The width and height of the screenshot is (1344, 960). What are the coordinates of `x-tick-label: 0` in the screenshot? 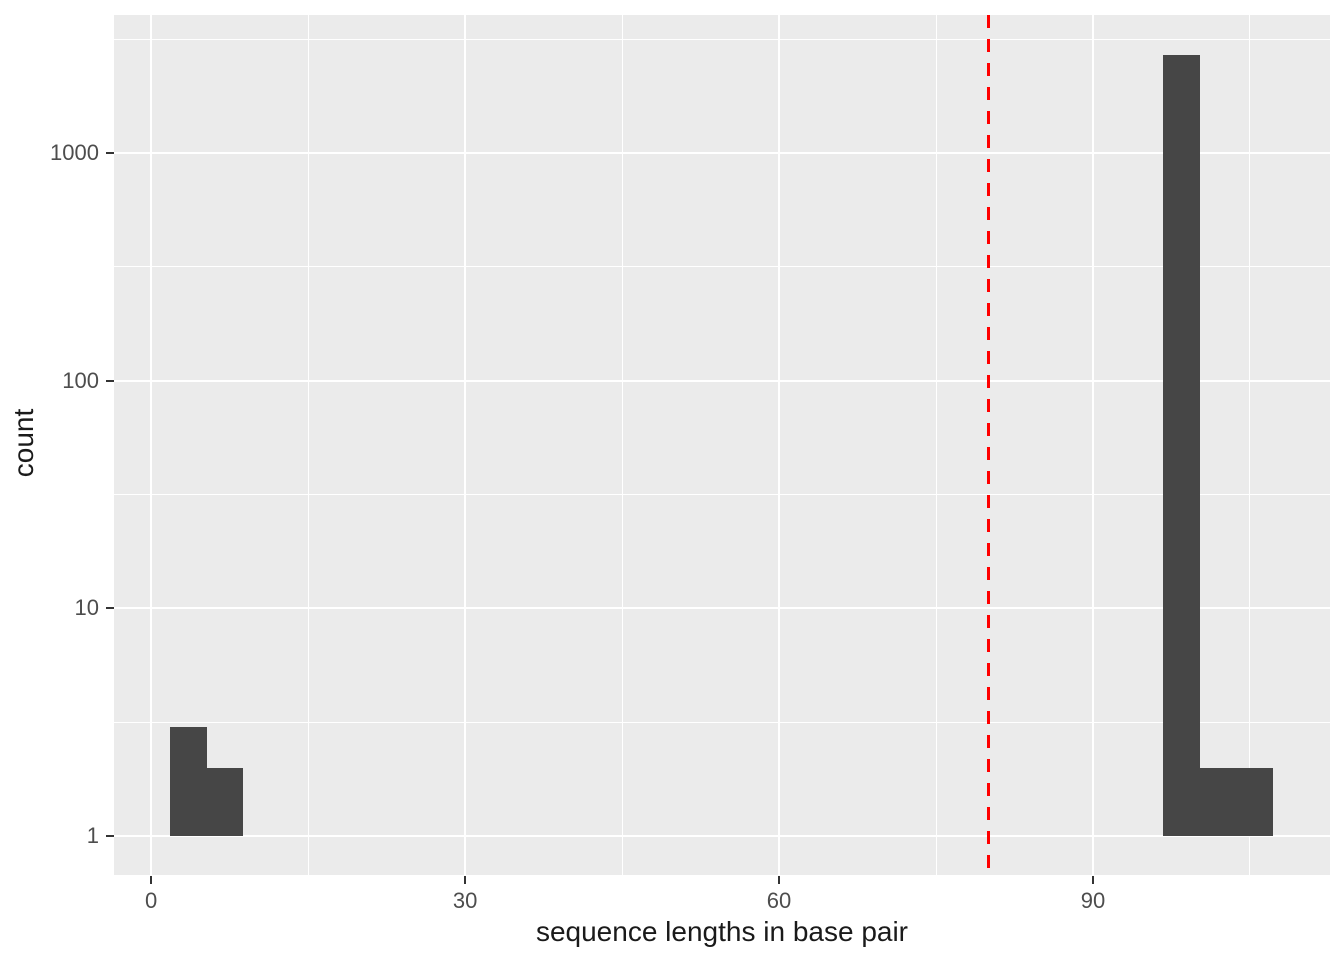 It's located at (151, 900).